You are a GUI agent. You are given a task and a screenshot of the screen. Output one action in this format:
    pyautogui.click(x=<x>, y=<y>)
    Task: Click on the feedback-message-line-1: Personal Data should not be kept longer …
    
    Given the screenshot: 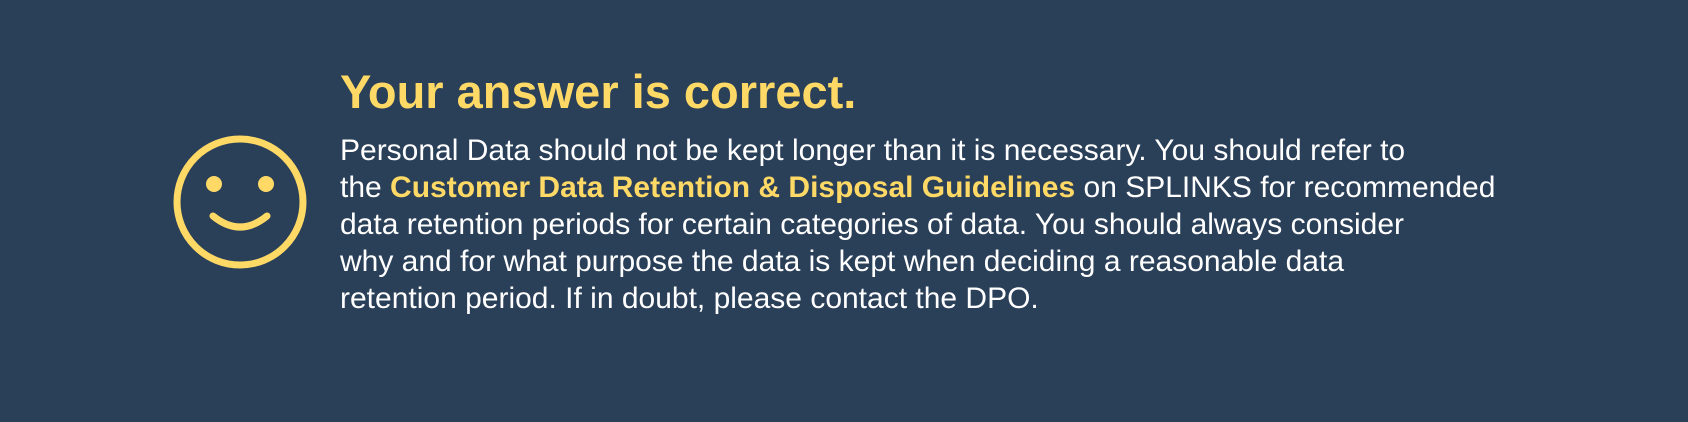 What is the action you would take?
    pyautogui.click(x=873, y=150)
    